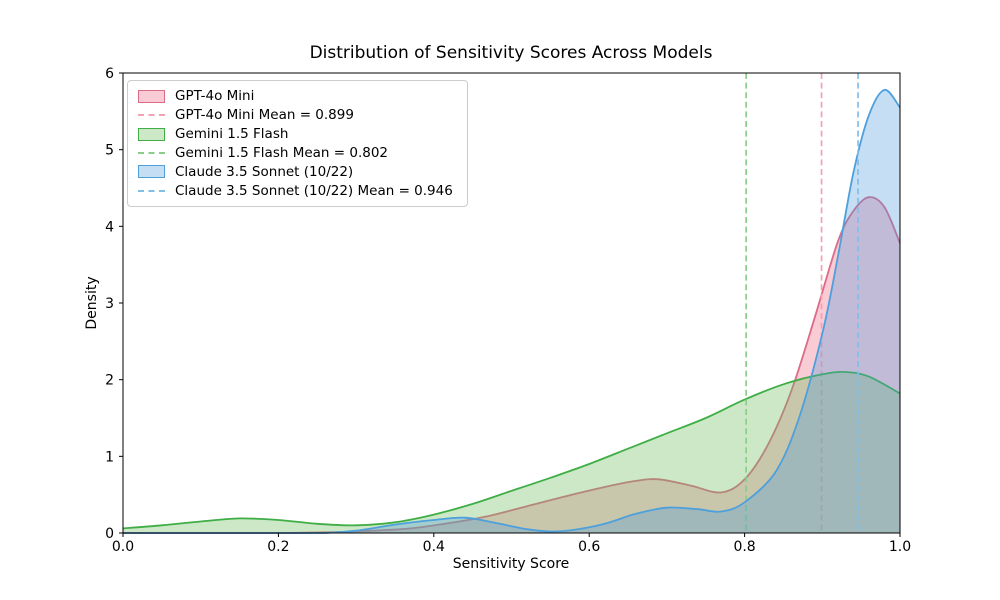  What do you see at coordinates (264, 115) in the screenshot?
I see `legend-label: GPT-4o Mini Mean = 0.899` at bounding box center [264, 115].